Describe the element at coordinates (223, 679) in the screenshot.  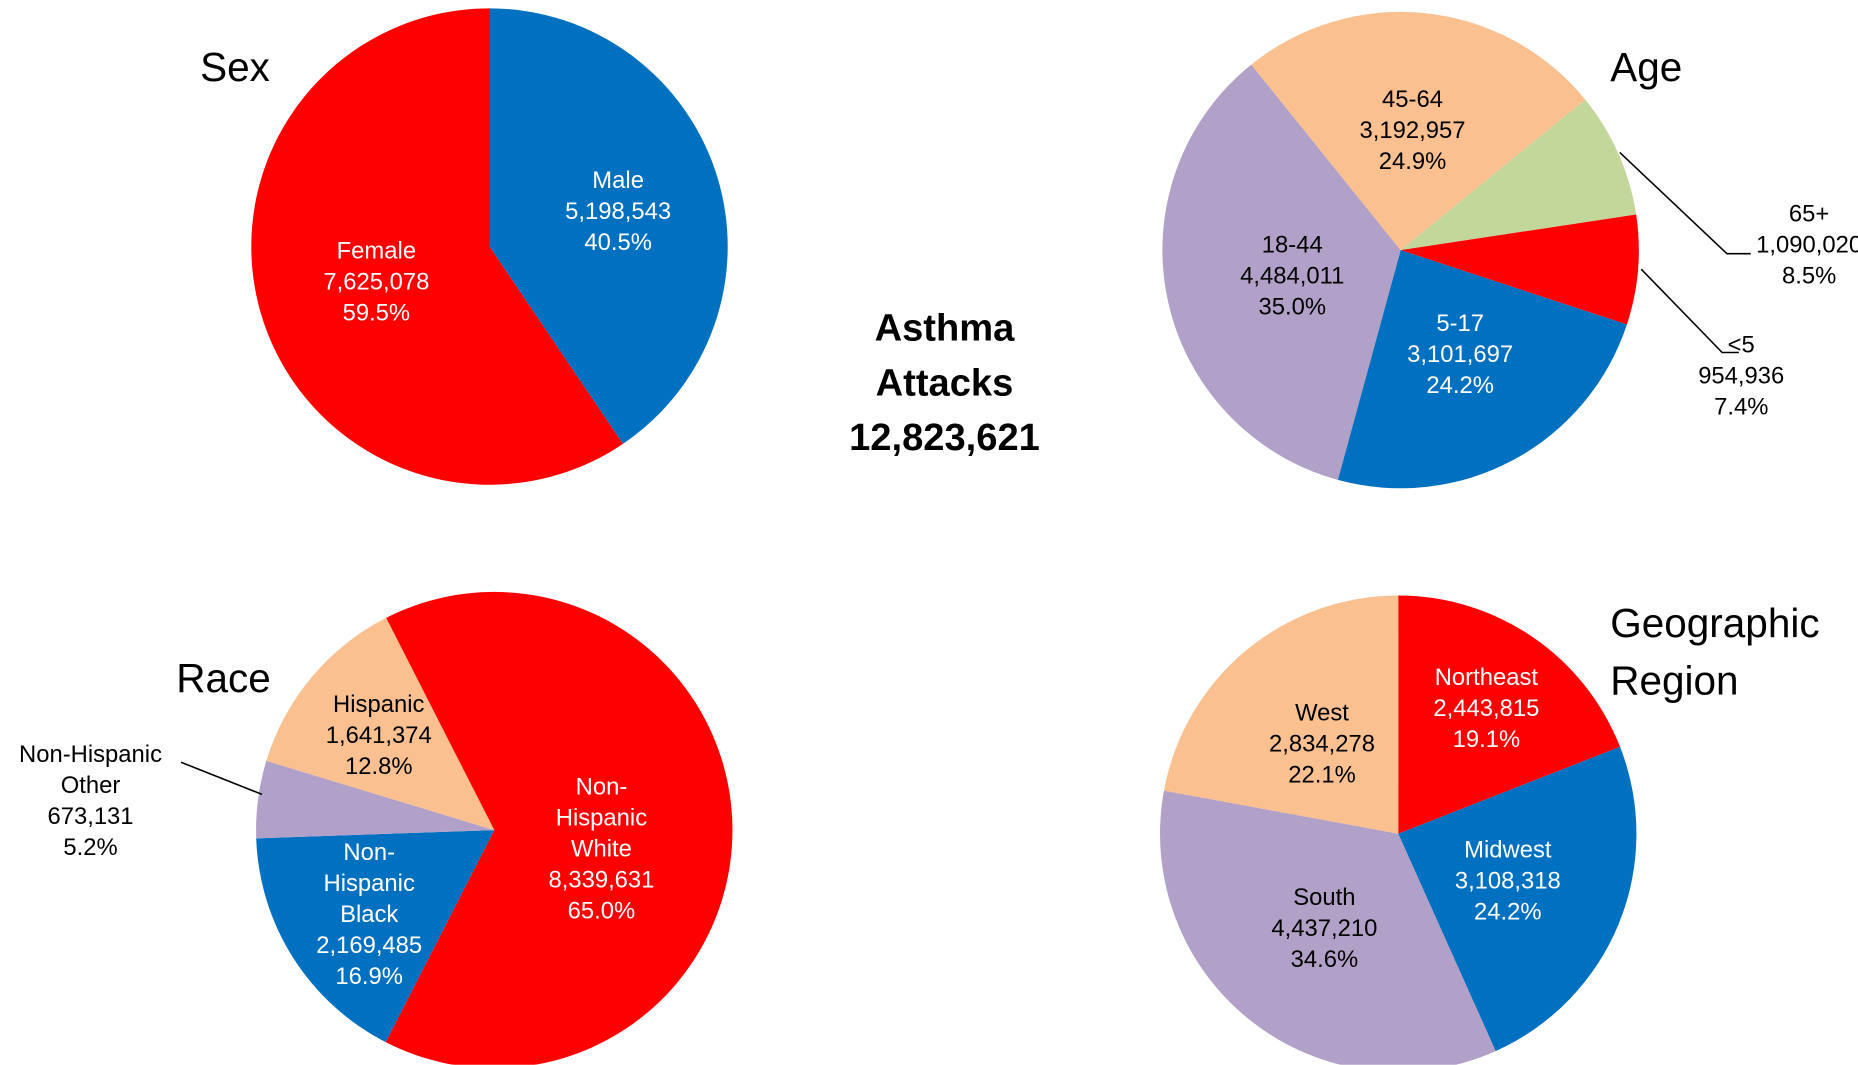
I see `chart-title: Race` at that location.